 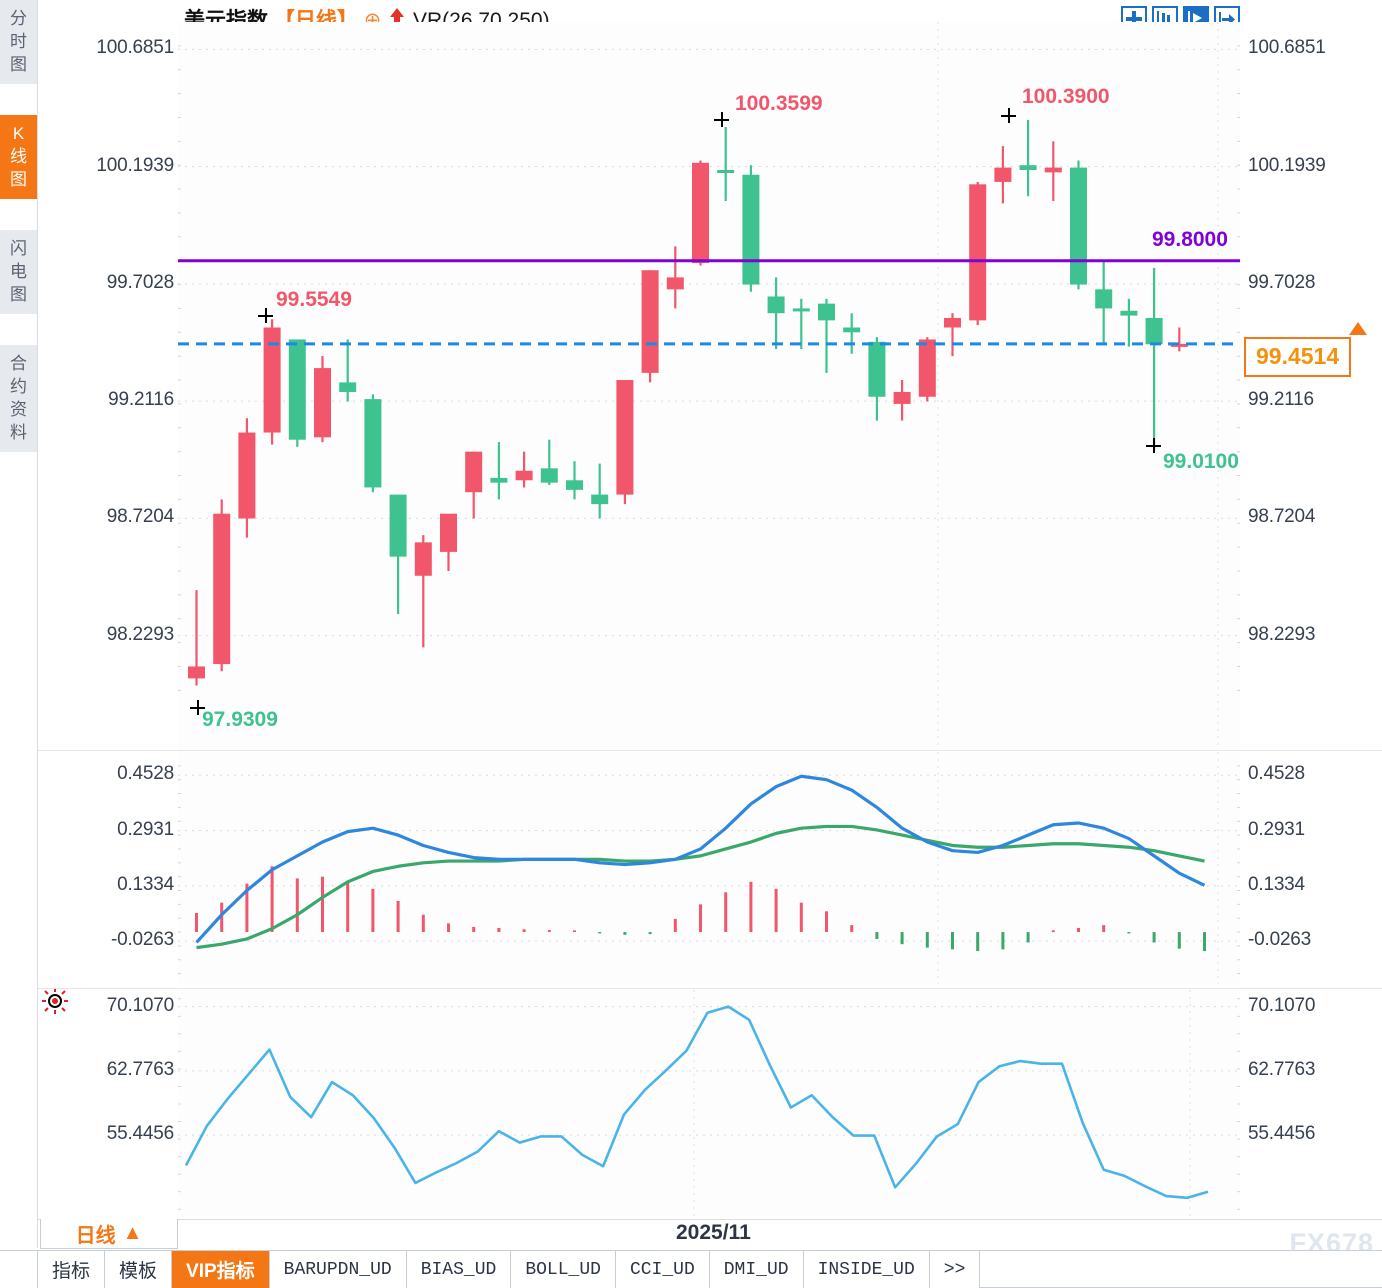 What do you see at coordinates (1298, 357) in the screenshot?
I see `current-price-tag: 99.4514` at bounding box center [1298, 357].